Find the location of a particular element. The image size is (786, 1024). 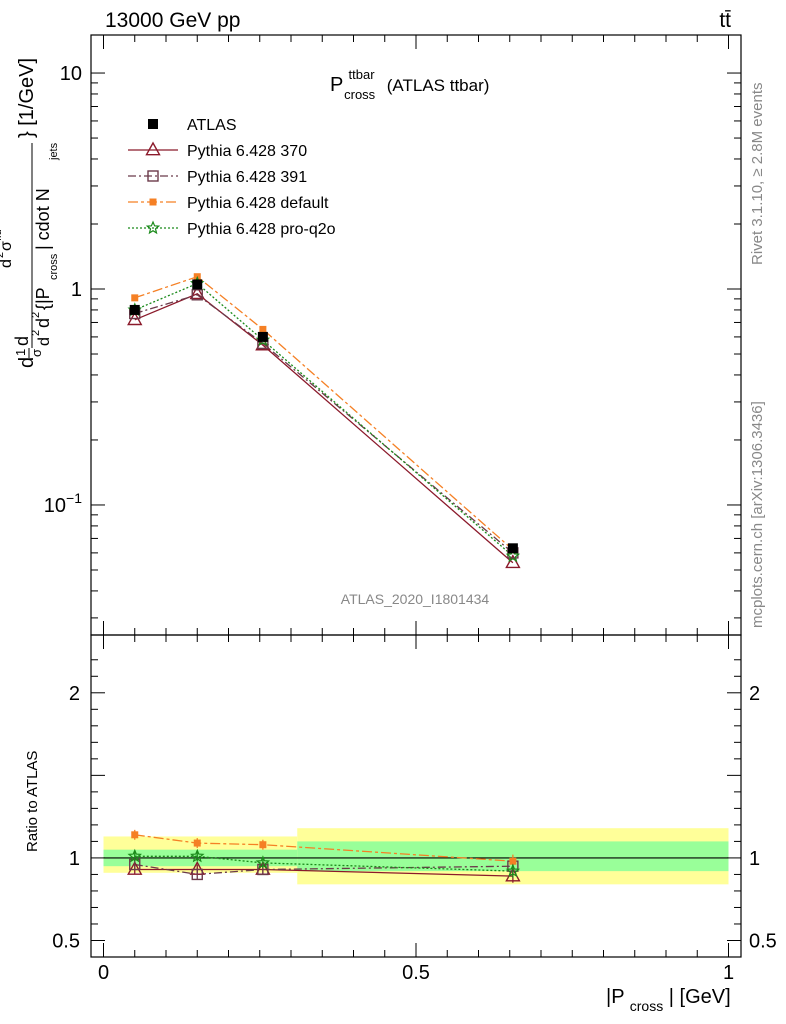

plot-title-main: P is located at coordinates (336, 85).